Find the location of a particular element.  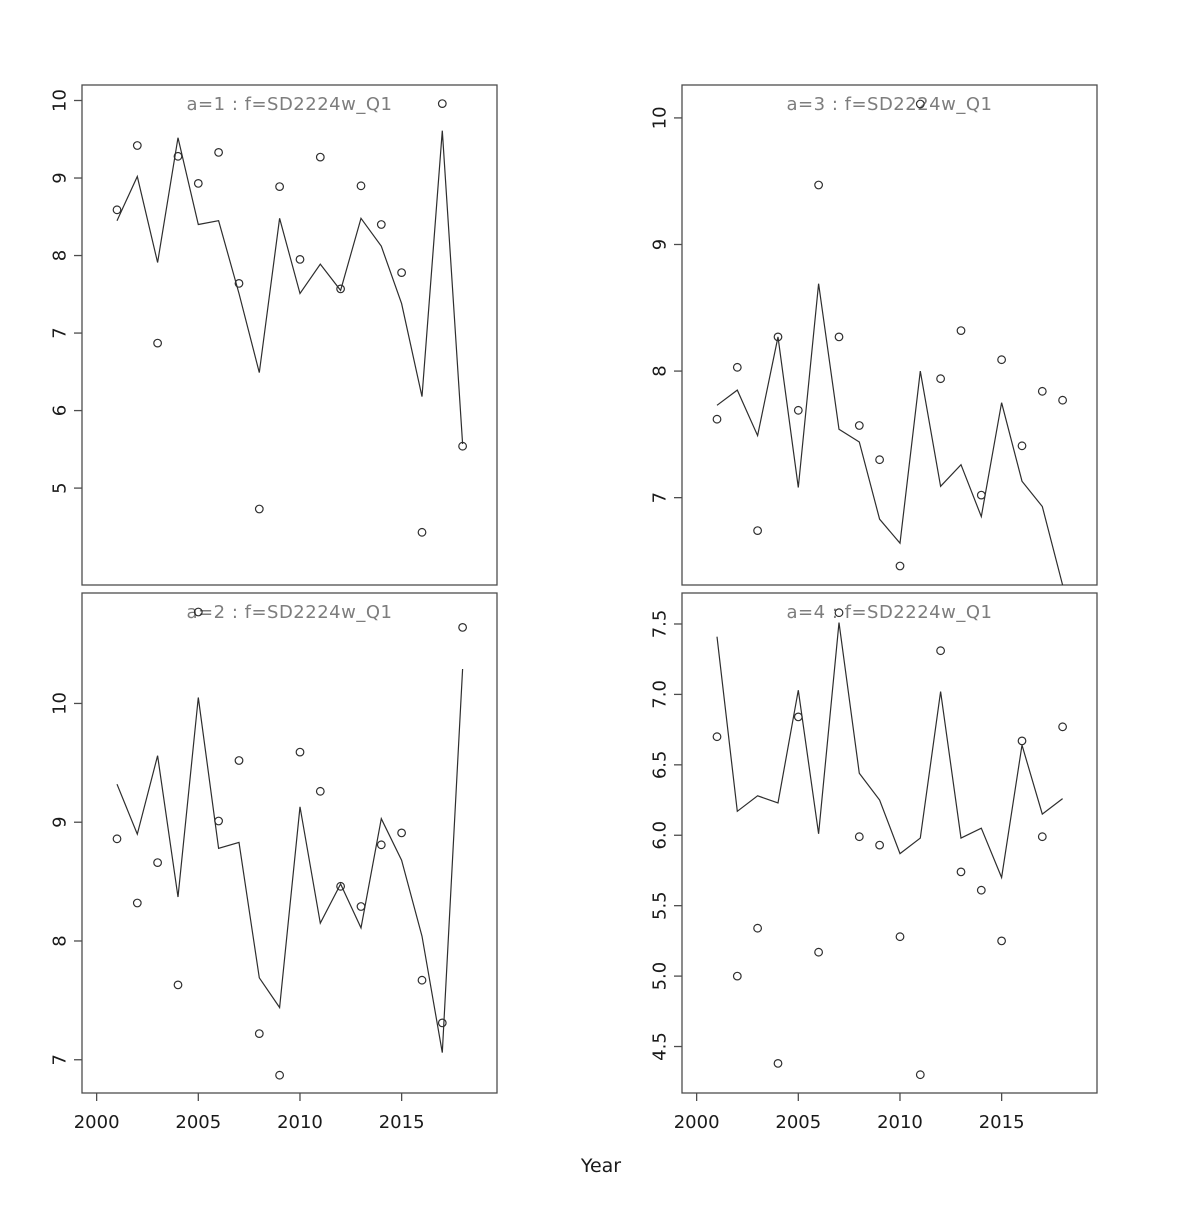

y-tick-label: 7.5 is located at coordinates (659, 624).